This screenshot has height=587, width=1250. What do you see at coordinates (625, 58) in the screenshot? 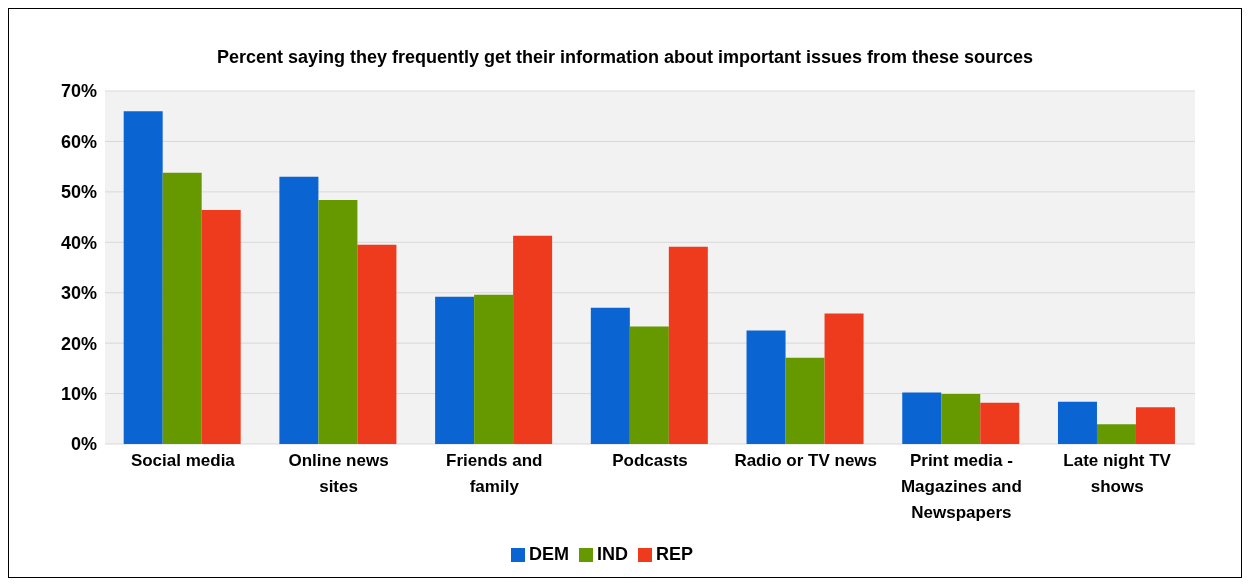
I see `chart-title: Percent saying they frequently get their information about important issues from these sources` at bounding box center [625, 58].